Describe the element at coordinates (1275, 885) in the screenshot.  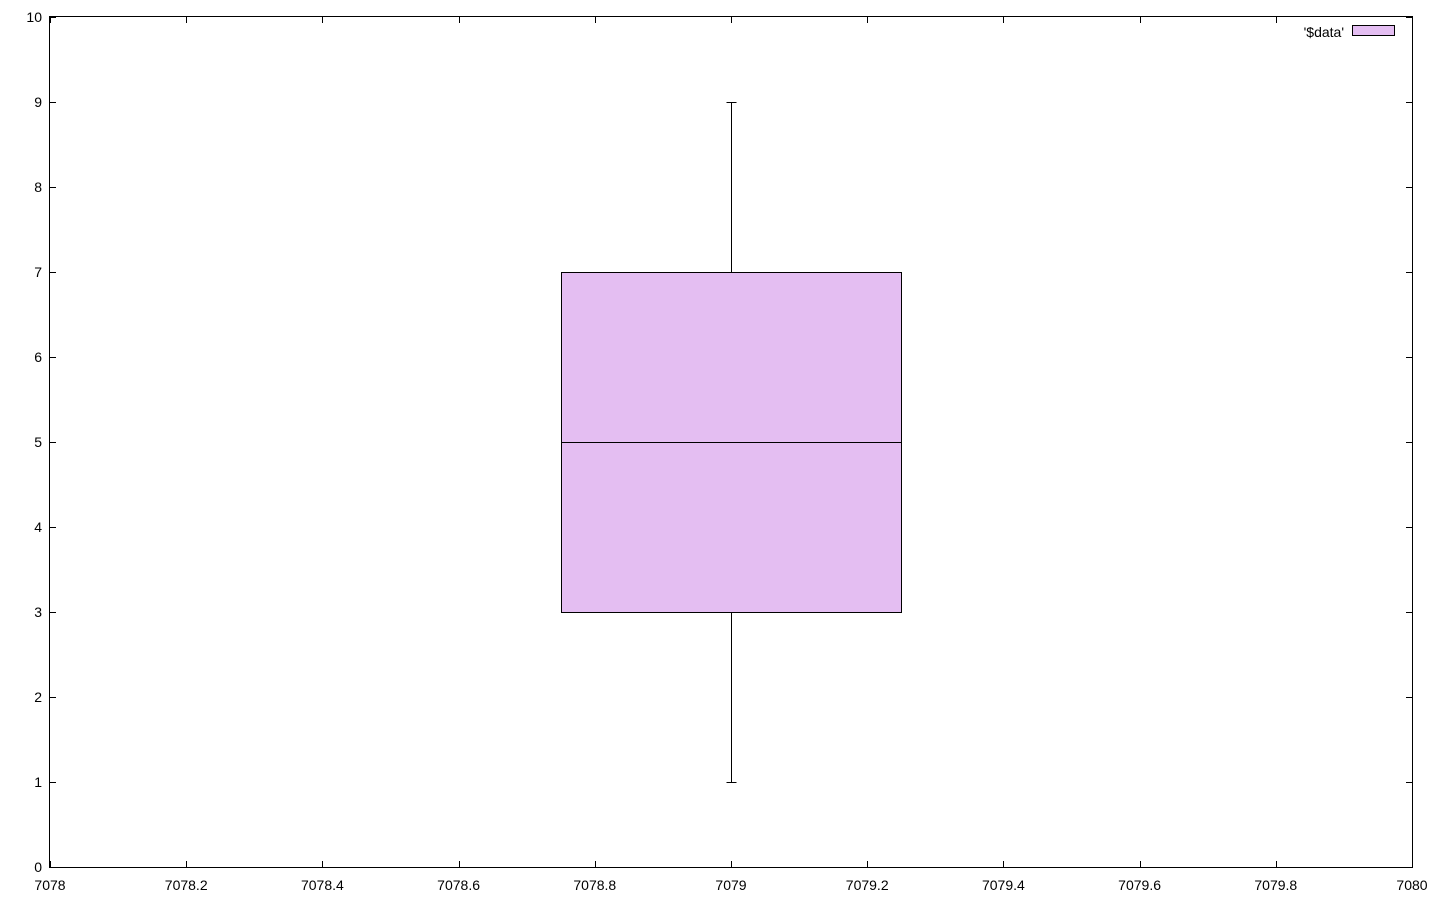
I see `x-tick-label: 7079.8` at that location.